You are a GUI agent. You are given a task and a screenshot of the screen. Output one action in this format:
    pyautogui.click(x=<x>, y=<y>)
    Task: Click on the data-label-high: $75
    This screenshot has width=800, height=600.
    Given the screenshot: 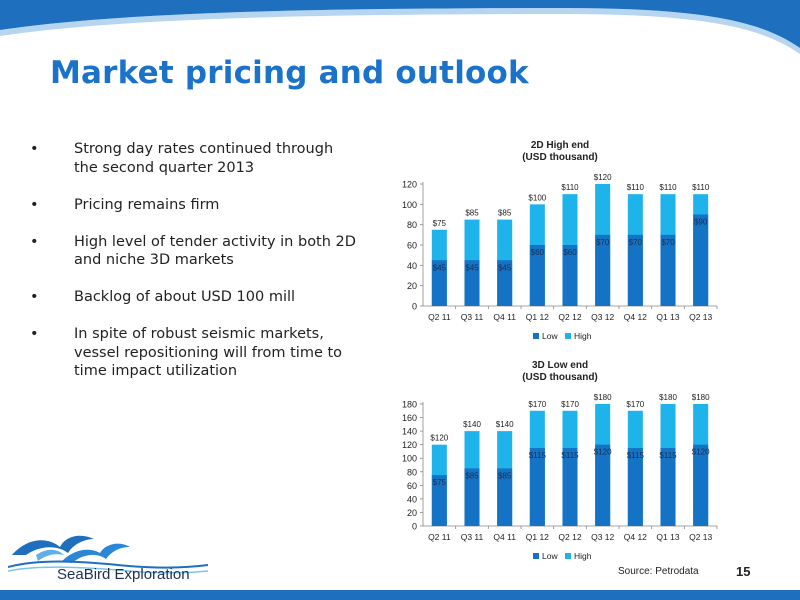 What is the action you would take?
    pyautogui.click(x=440, y=223)
    